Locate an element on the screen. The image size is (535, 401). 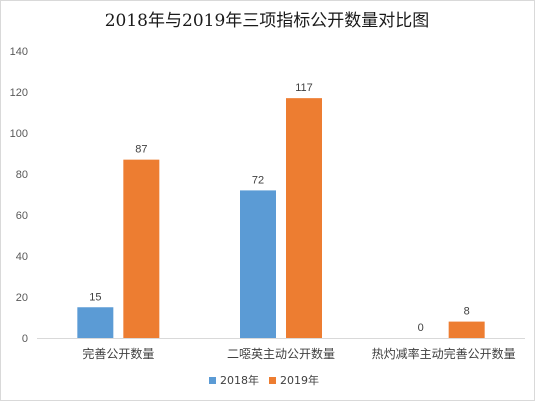
y-tick-label: 20 is located at coordinates (22, 298).